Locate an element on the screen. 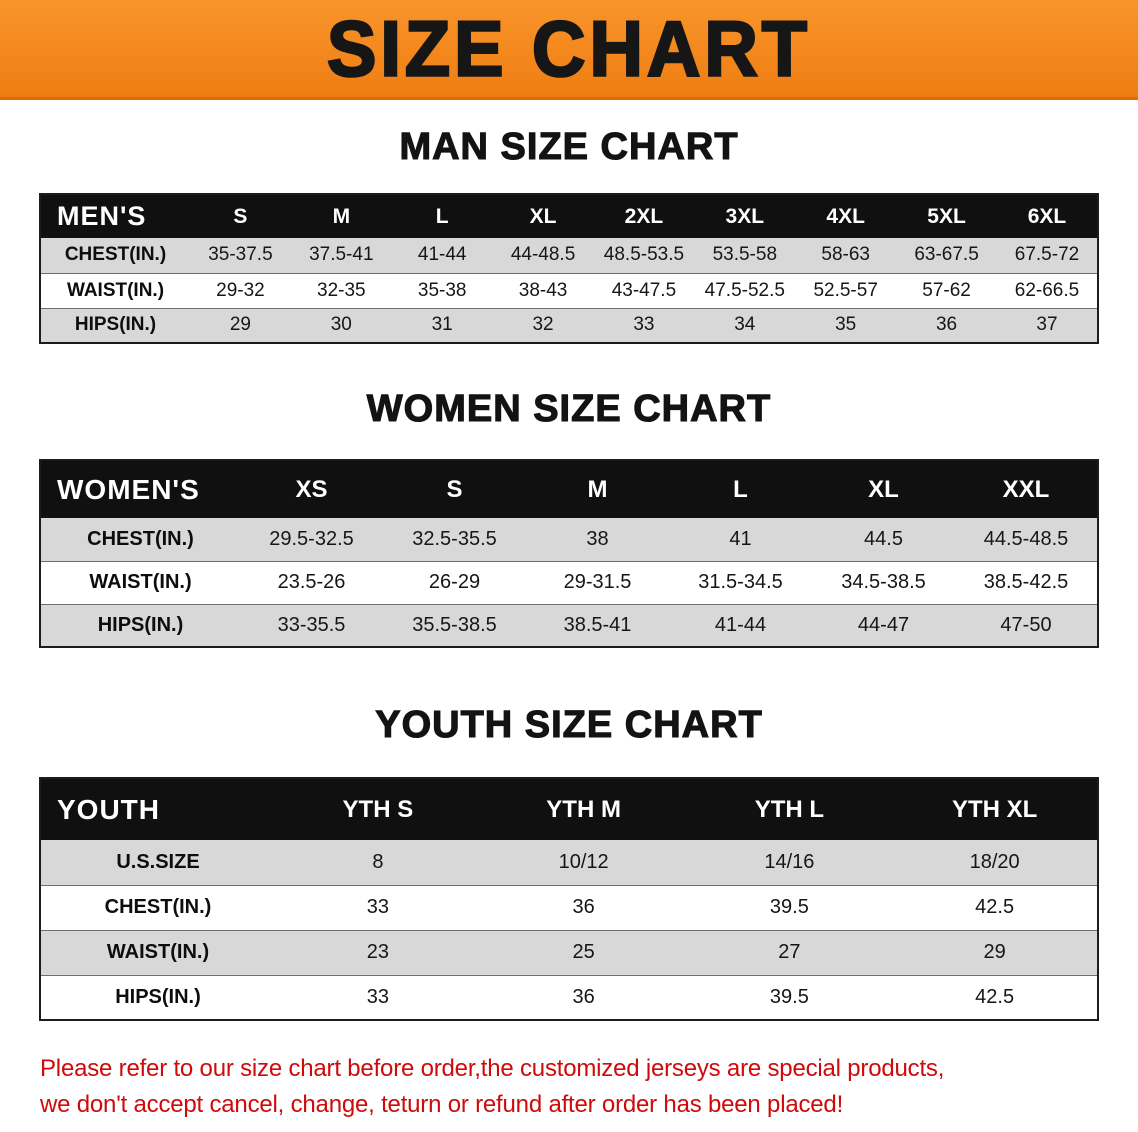 The image size is (1138, 1132). table-row: HIPS(IN.) 33 36 39.5 42.5 is located at coordinates (569, 997).